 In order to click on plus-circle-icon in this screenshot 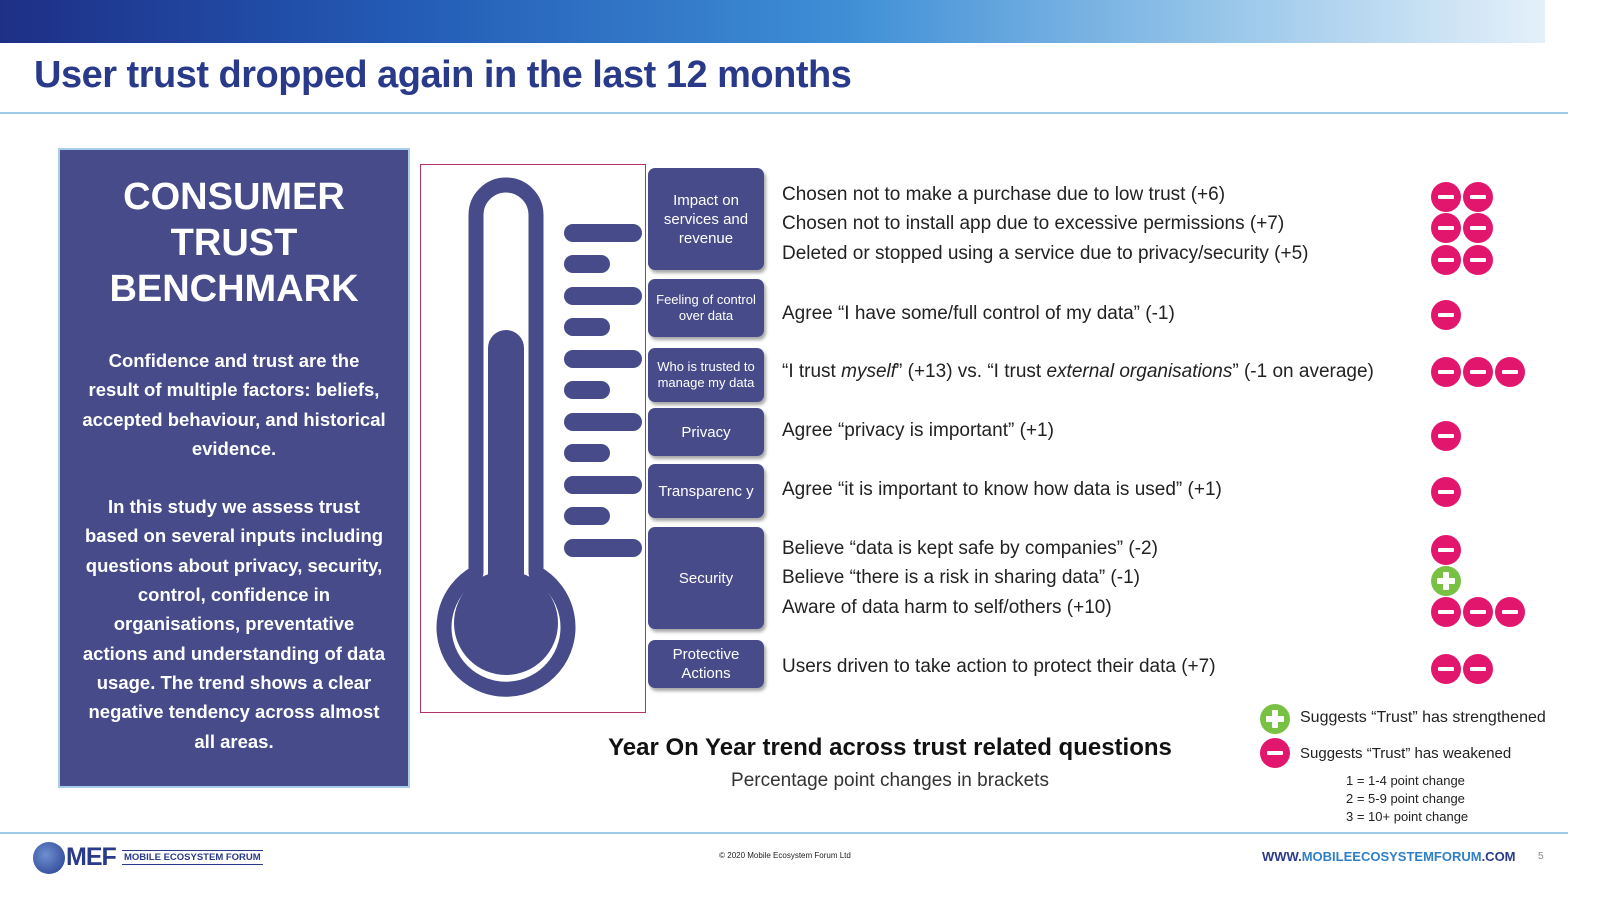, I will do `click(1446, 581)`.